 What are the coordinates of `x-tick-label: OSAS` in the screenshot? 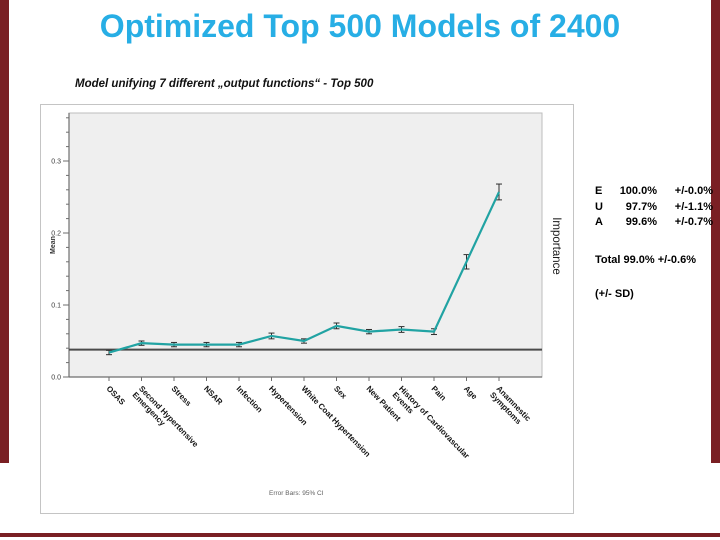 It's located at (116, 395).